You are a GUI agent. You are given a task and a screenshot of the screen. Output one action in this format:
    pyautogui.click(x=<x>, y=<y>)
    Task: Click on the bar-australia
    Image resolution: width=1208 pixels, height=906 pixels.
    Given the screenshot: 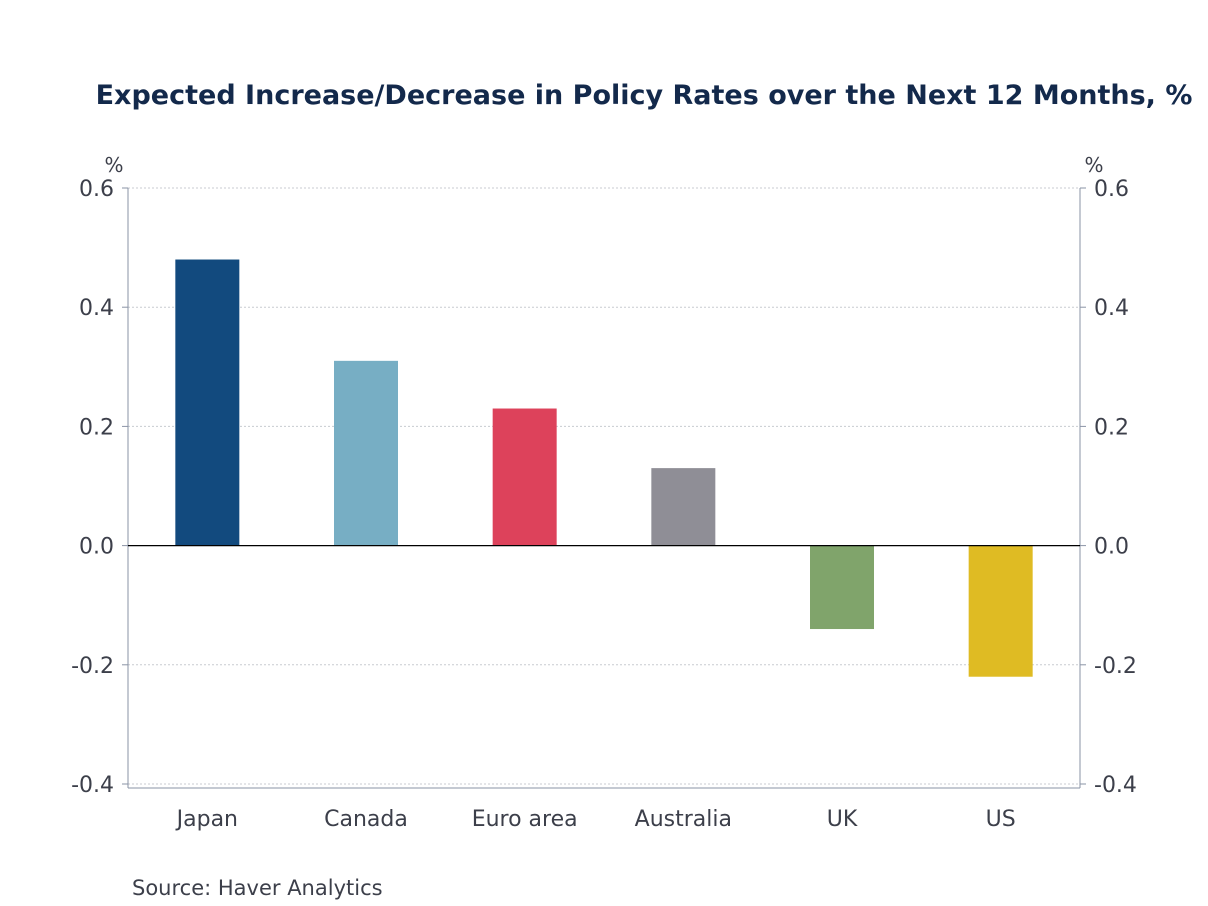 What is the action you would take?
    pyautogui.click(x=683, y=507)
    